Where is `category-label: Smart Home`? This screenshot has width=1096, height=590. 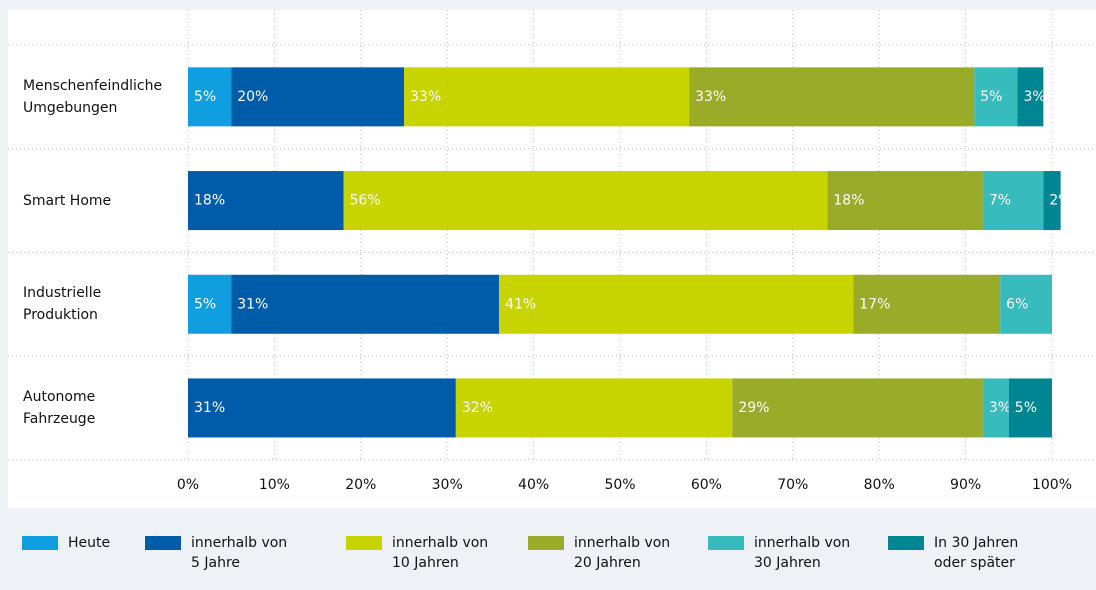
category-label: Smart Home is located at coordinates (67, 200).